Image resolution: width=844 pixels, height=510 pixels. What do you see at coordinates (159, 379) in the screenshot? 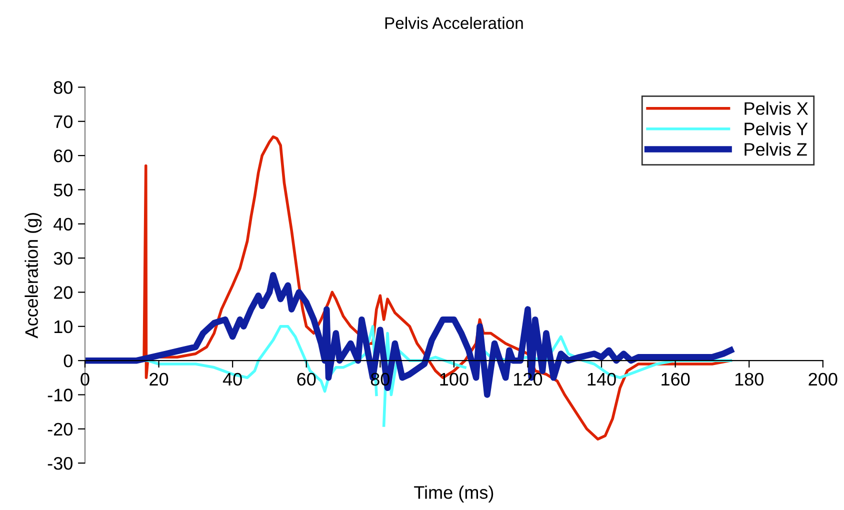
I see `x-tick-label: 20` at bounding box center [159, 379].